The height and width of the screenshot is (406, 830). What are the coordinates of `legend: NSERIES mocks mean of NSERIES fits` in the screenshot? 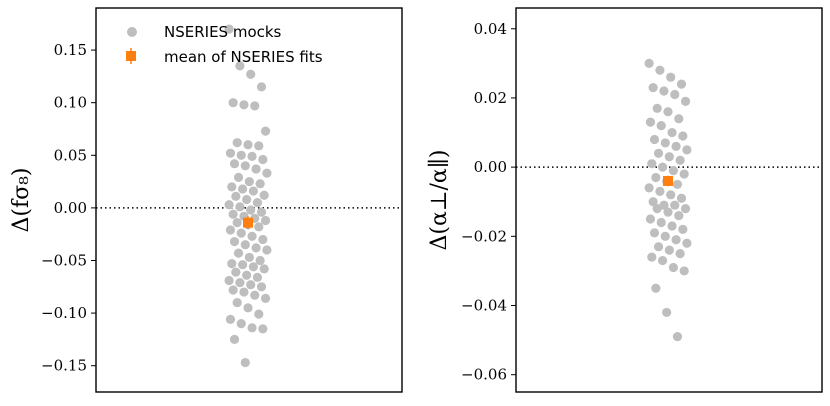 It's located at (224, 44).